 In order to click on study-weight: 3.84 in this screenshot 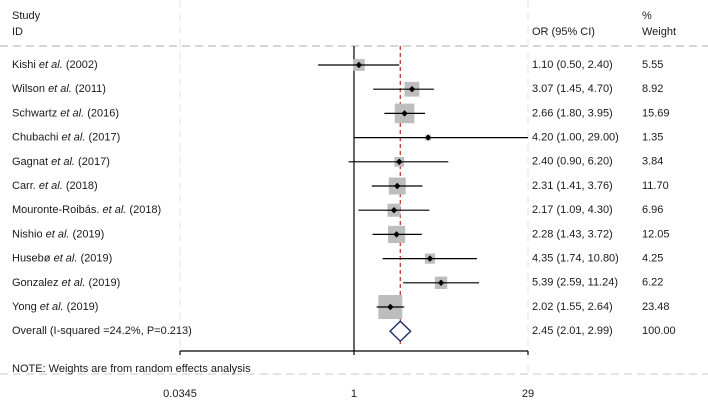, I will do `click(652, 162)`.